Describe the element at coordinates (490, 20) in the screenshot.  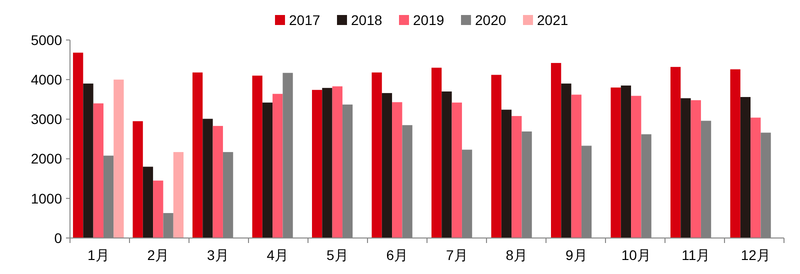
I see `legend-label: 2020` at that location.